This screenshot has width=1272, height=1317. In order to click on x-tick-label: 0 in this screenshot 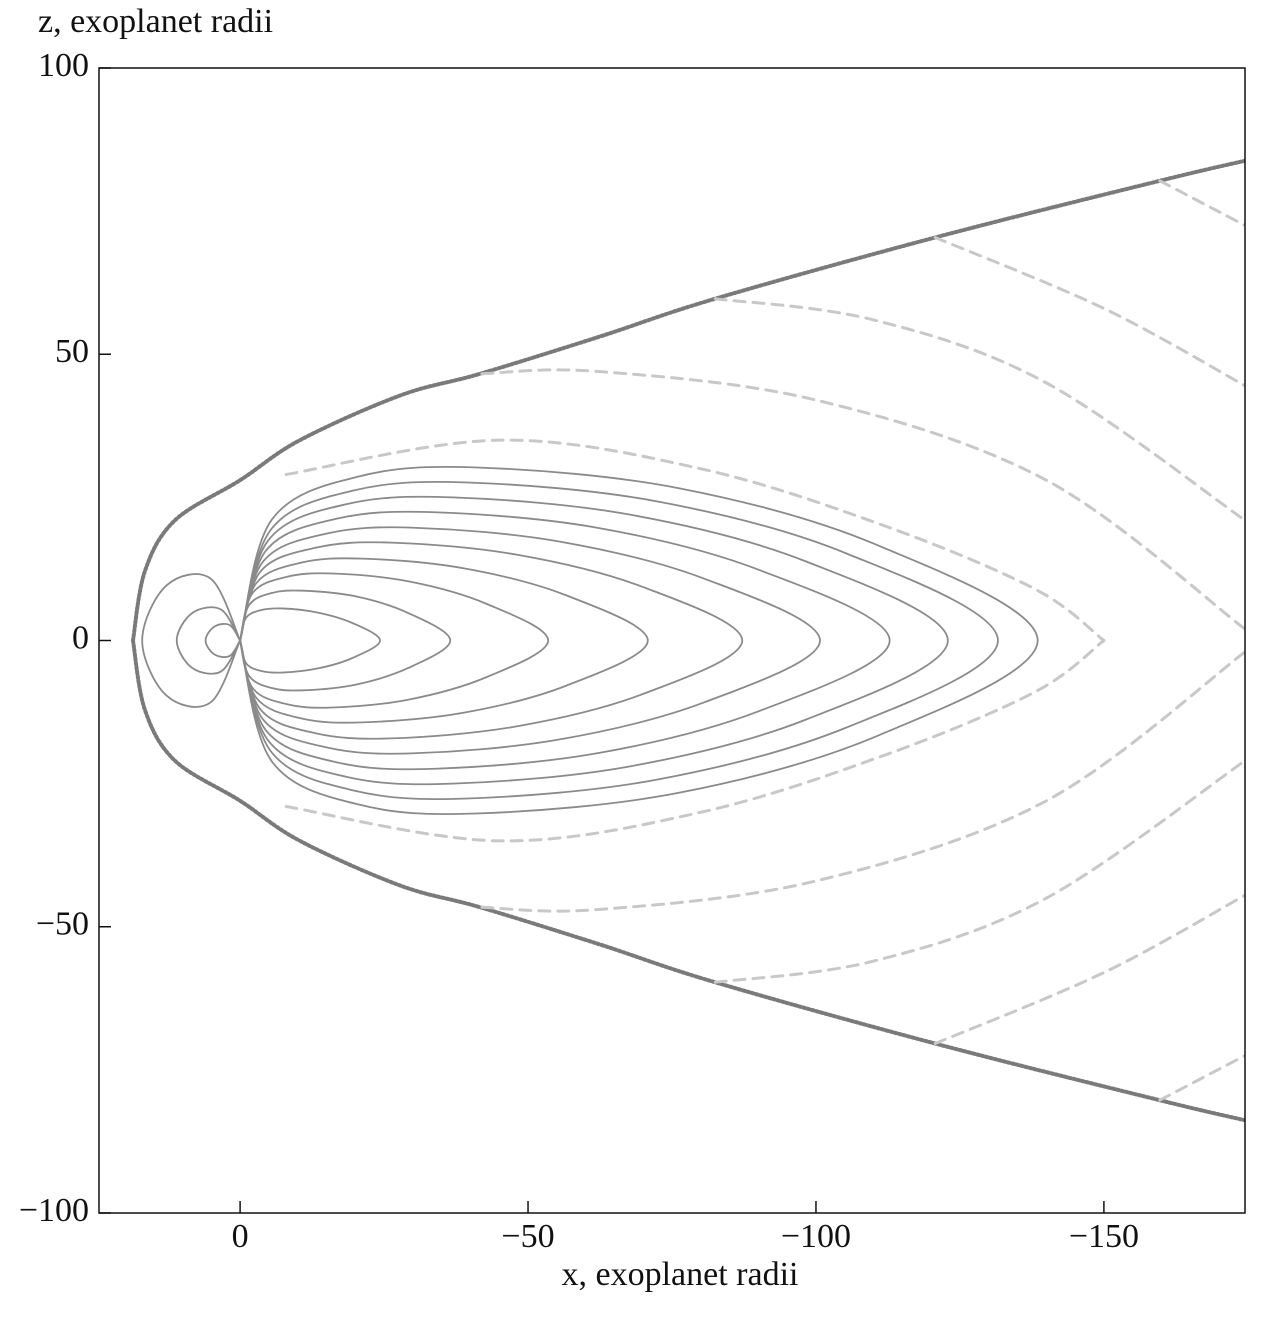, I will do `click(240, 1236)`.